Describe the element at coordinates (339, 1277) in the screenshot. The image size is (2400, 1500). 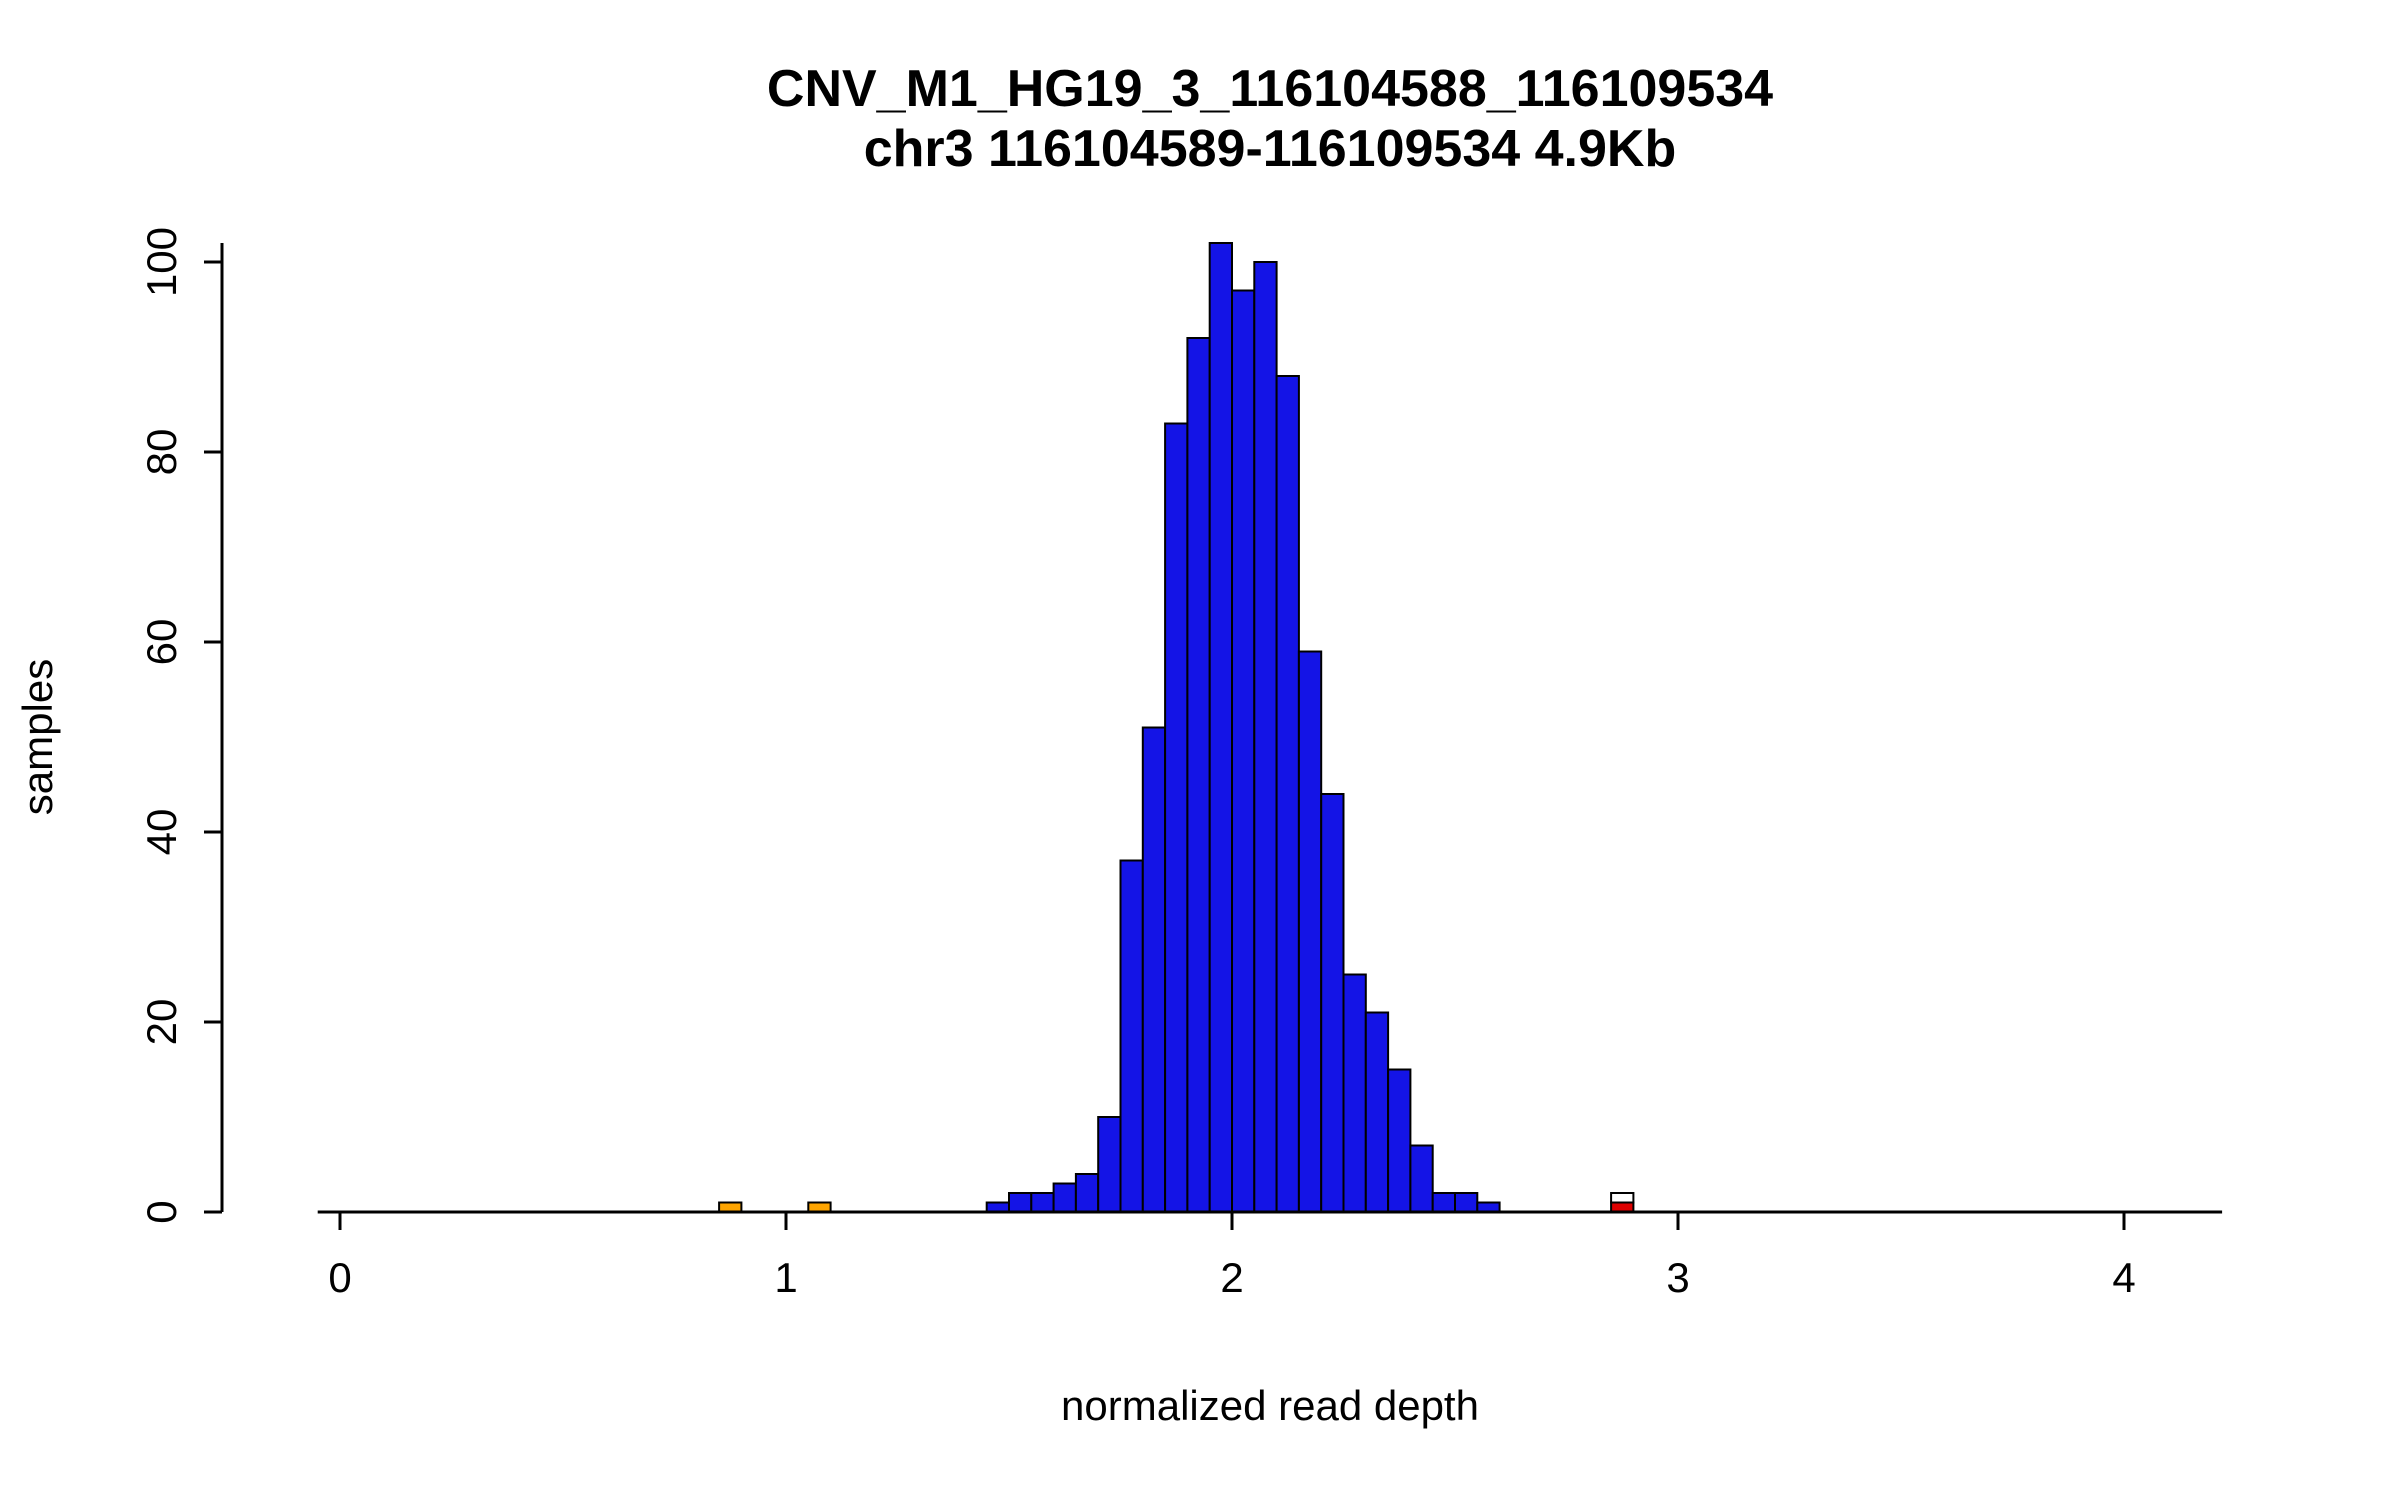
I see `x-tick-label: 0` at that location.